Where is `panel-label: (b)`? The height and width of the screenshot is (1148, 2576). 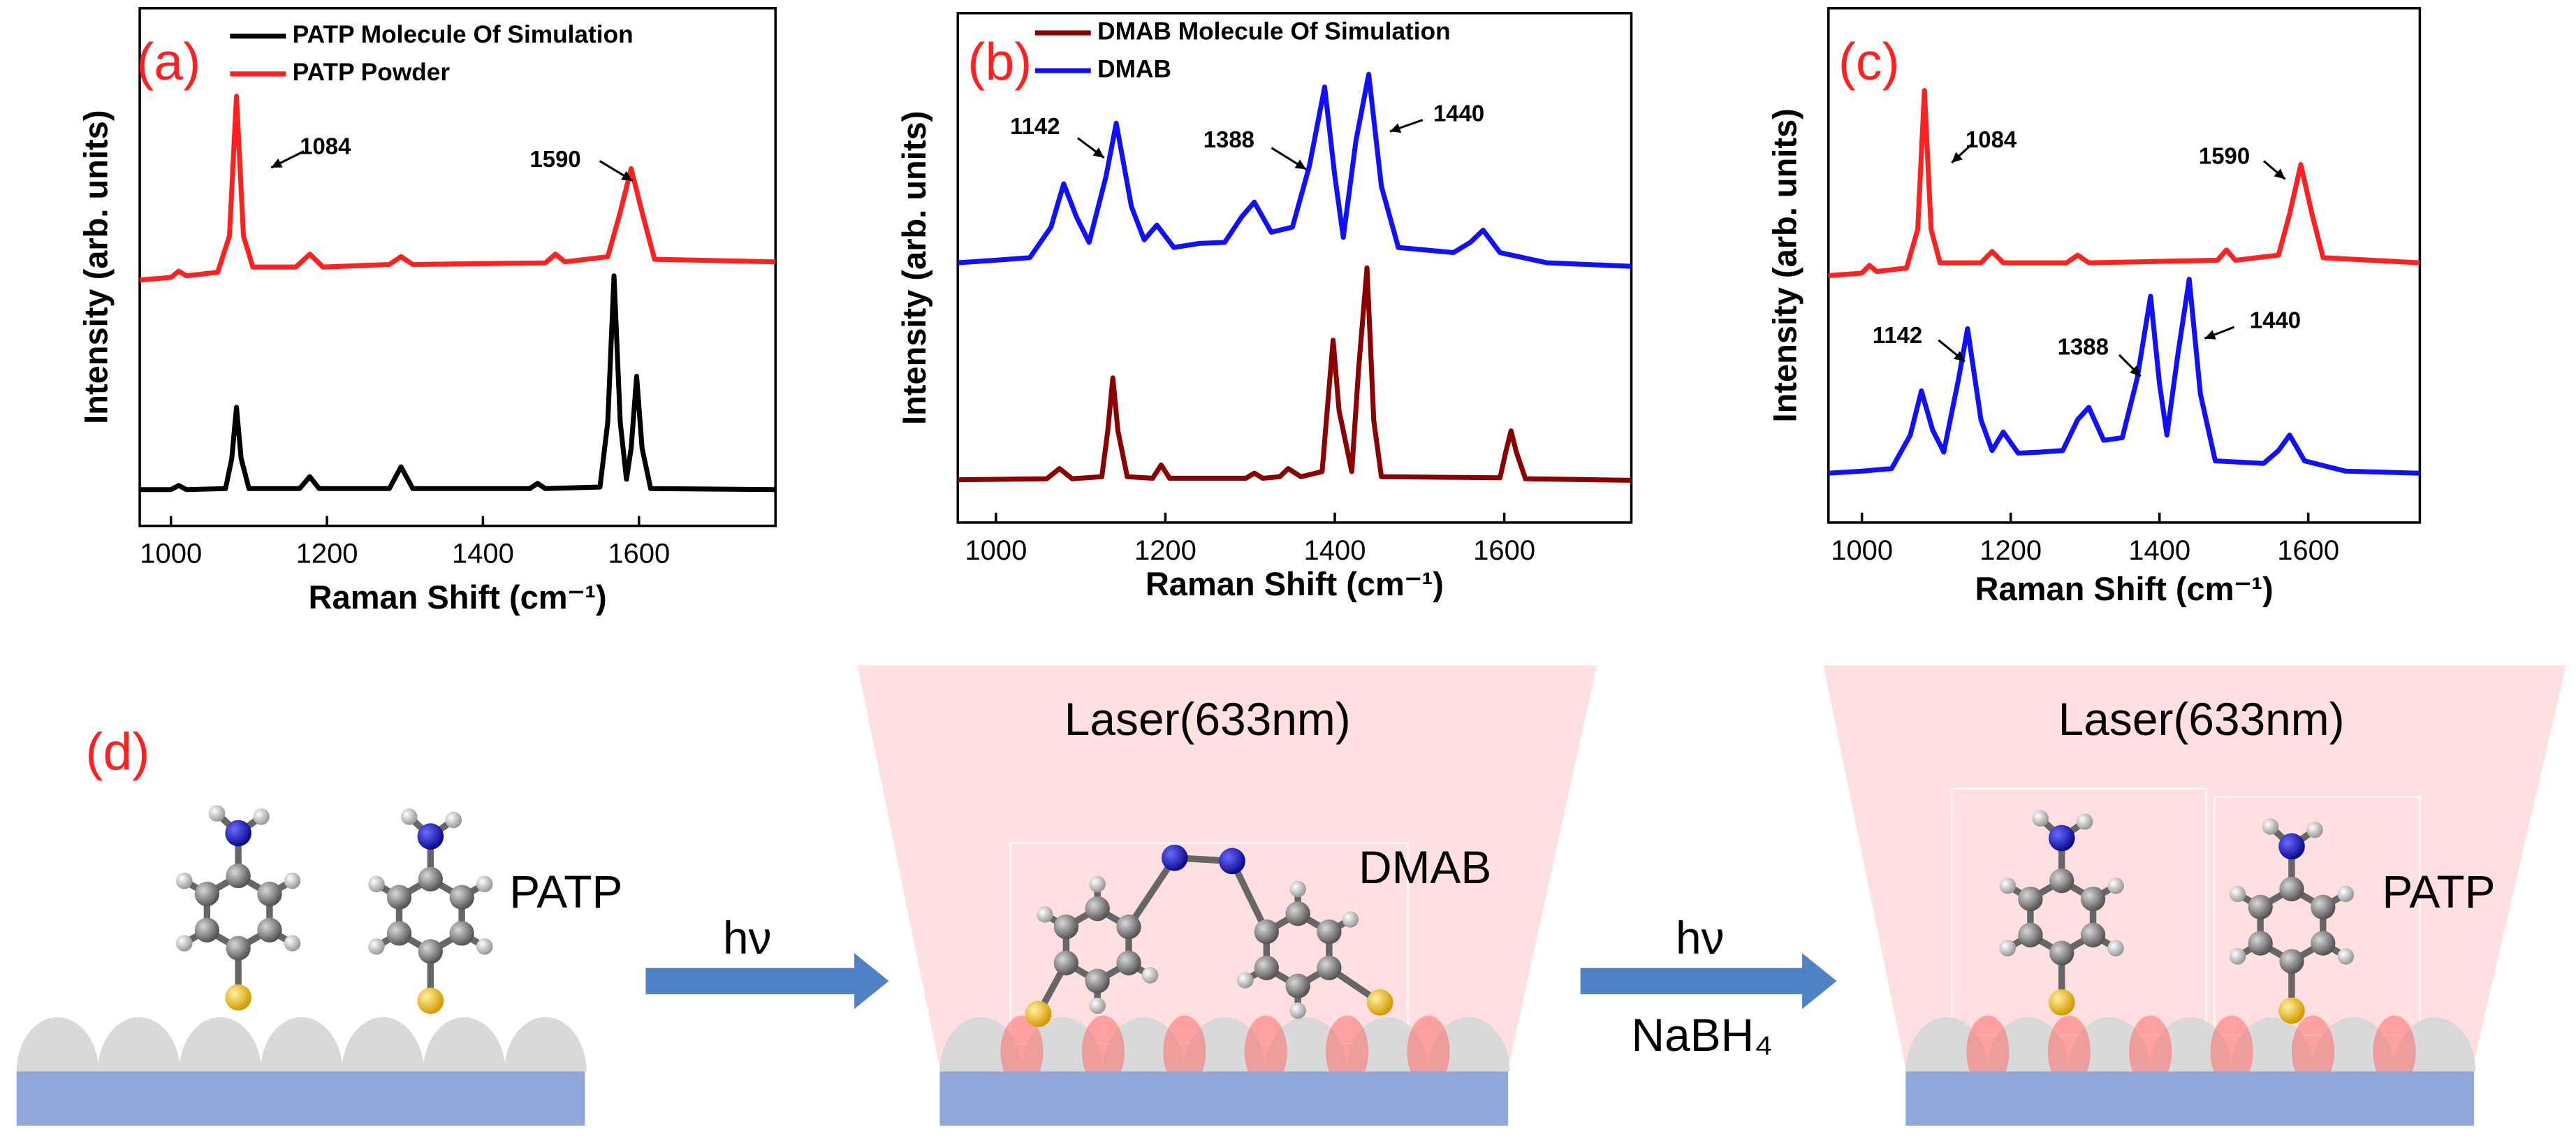
panel-label: (b) is located at coordinates (999, 62).